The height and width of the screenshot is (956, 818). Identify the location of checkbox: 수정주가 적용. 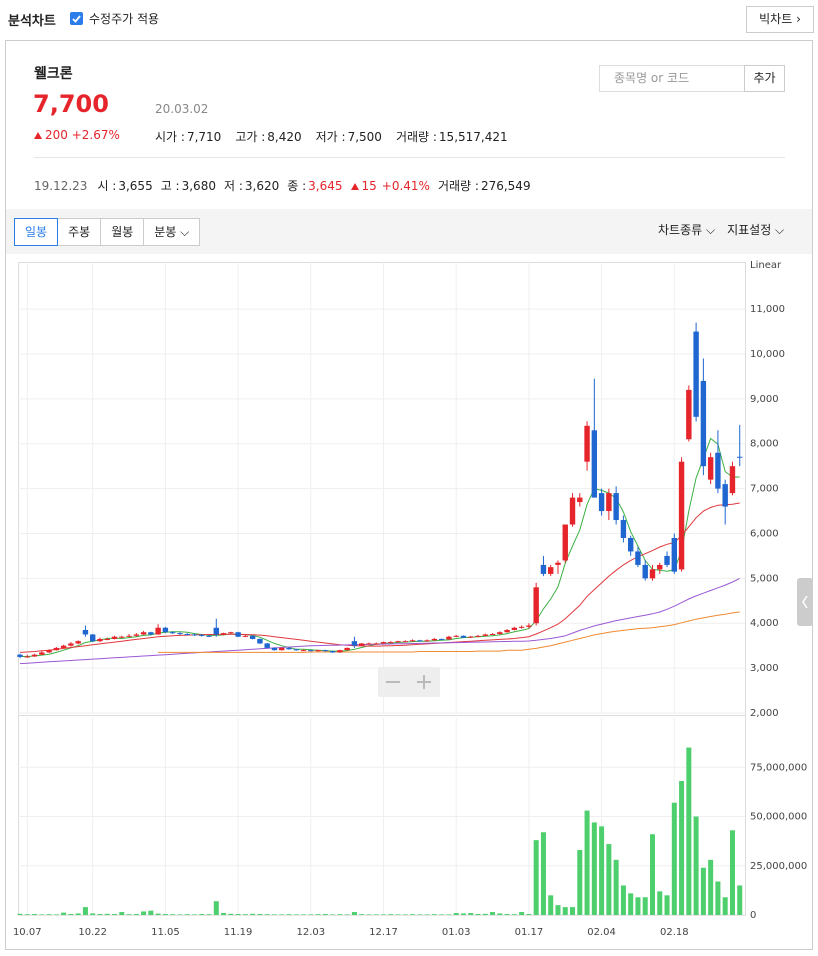
(114, 18).